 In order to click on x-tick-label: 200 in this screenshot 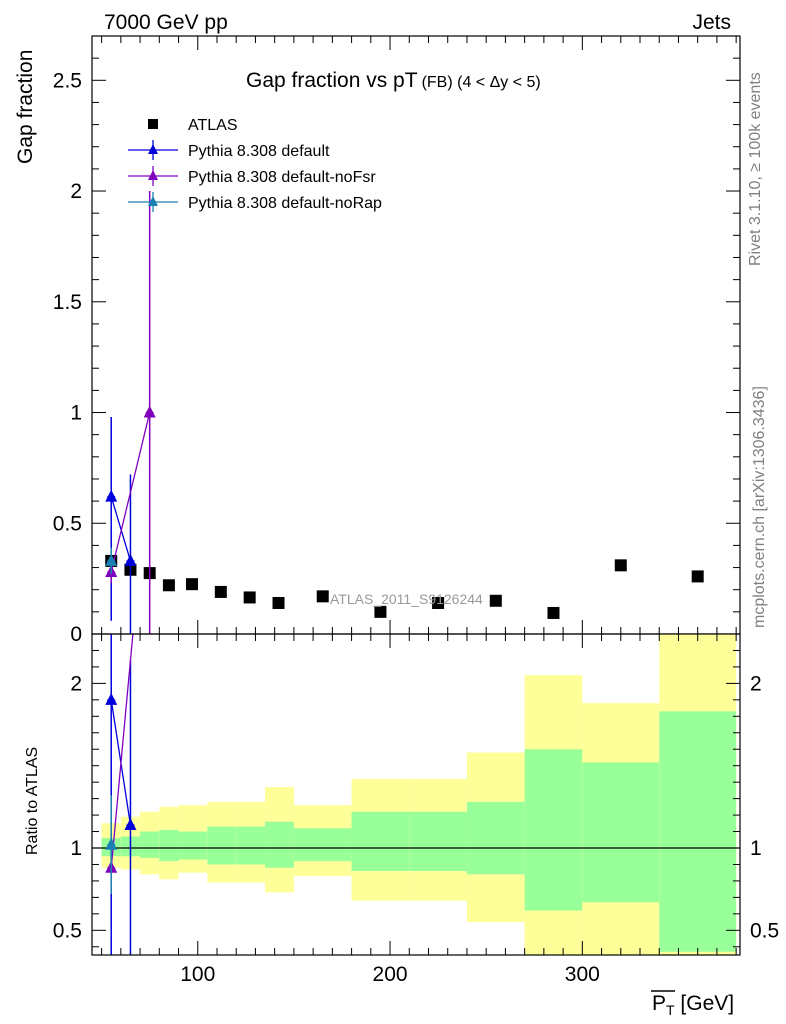, I will do `click(390, 974)`.